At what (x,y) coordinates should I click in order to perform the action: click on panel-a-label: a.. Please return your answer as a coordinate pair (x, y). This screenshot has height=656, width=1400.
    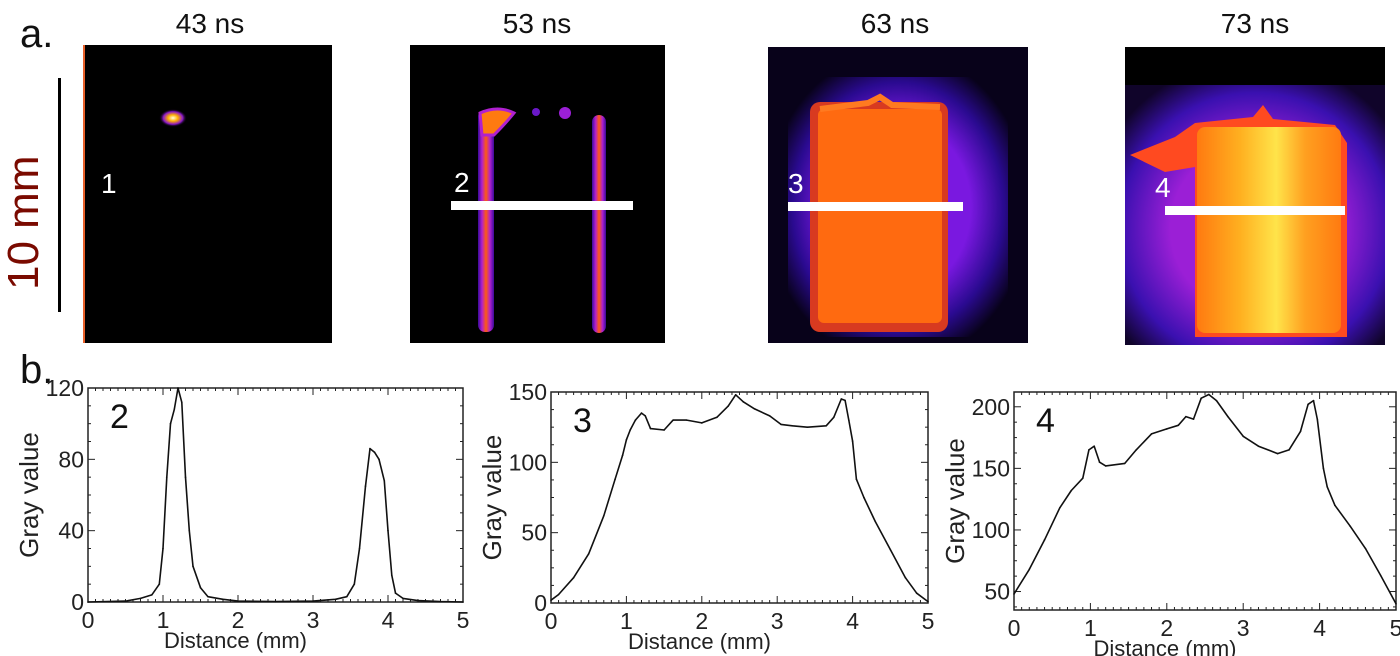
    Looking at the image, I should click on (37, 34).